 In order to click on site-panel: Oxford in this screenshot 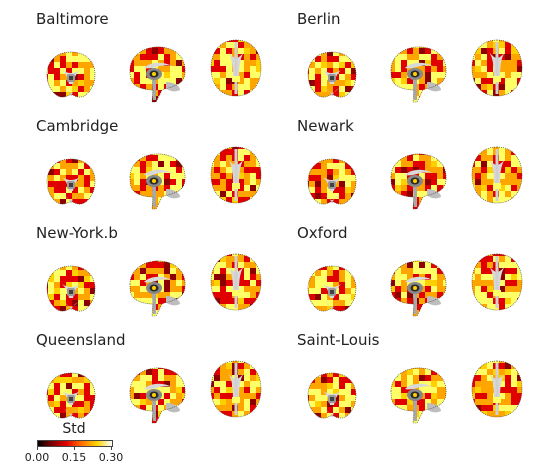, I will do `click(424, 277)`.